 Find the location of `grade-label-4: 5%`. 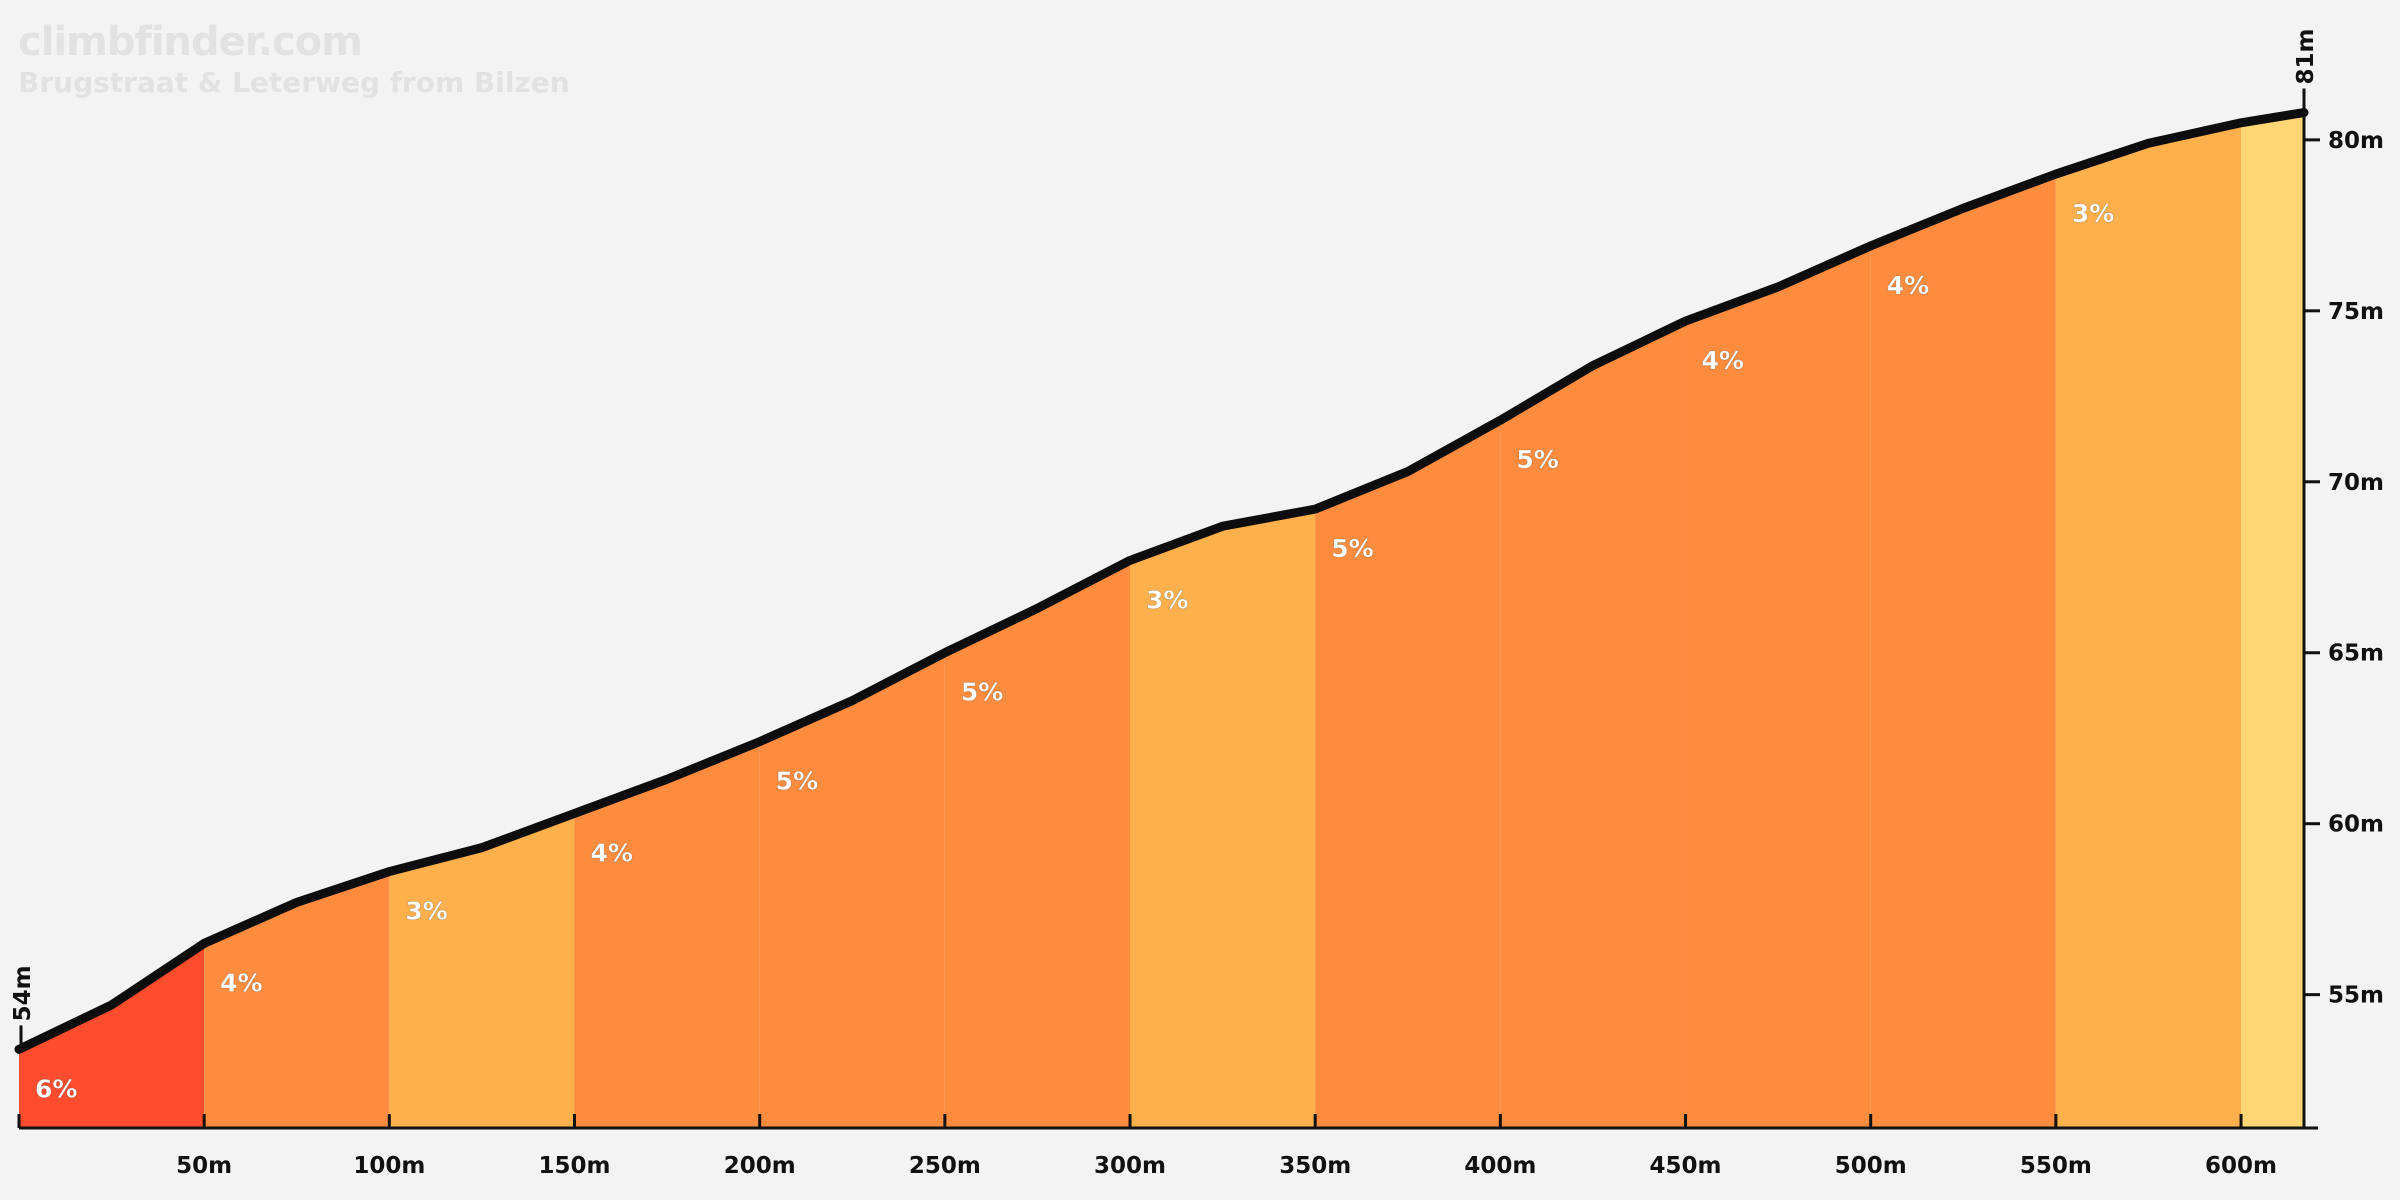

grade-label-4: 5% is located at coordinates (797, 781).